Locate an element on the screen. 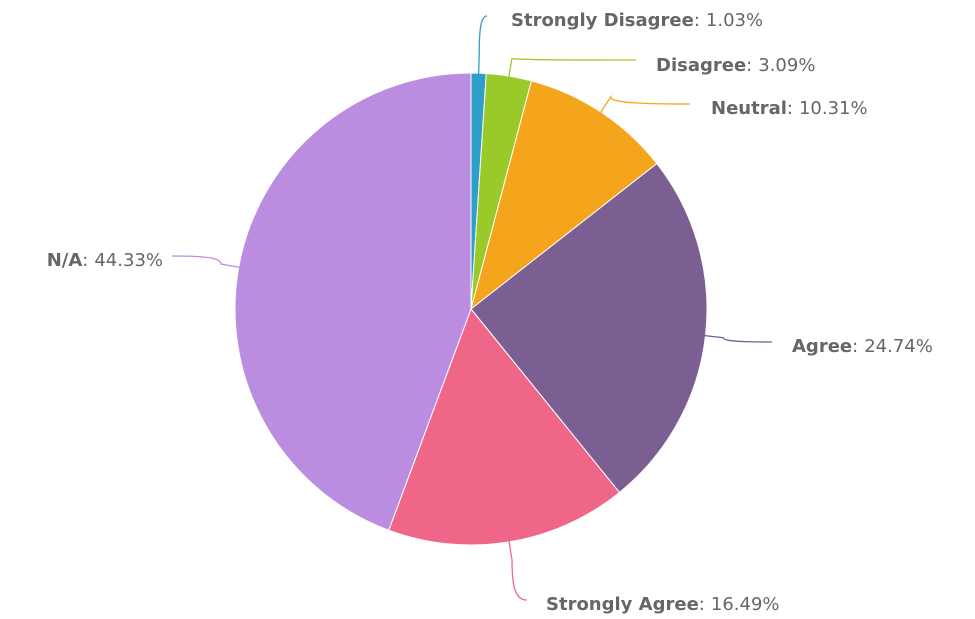 Image resolution: width=975 pixels, height=619 pixels. label-value-n-a: 44.33% is located at coordinates (128, 260).